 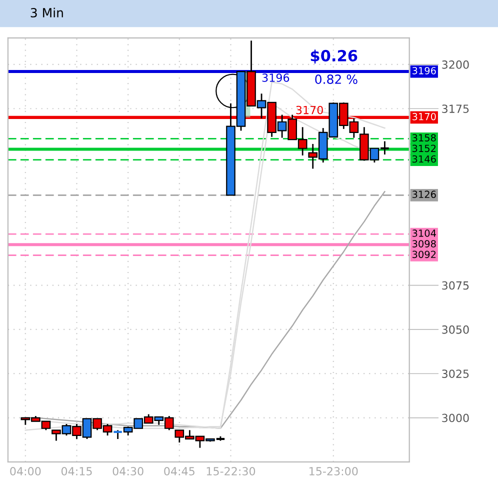 What do you see at coordinates (455, 374) in the screenshot?
I see `y-tick-label: 3025` at bounding box center [455, 374].